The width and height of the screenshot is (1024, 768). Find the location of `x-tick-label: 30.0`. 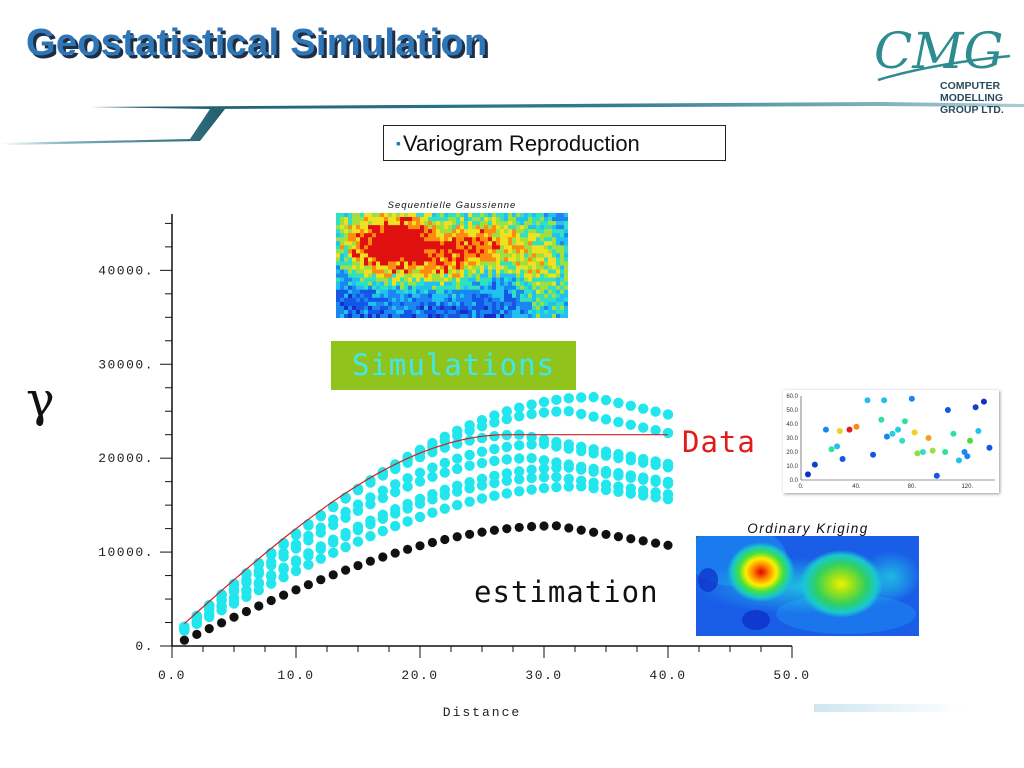

x-tick-label: 30.0 is located at coordinates (543, 675).